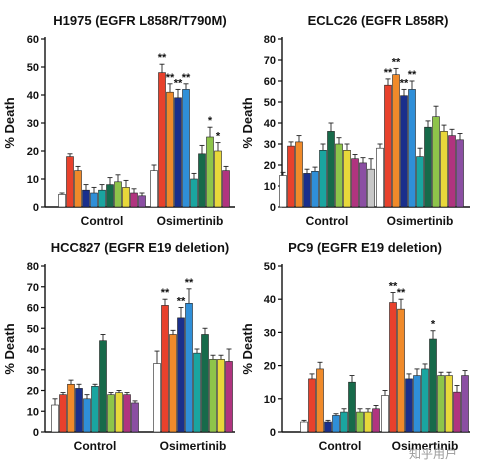 The image size is (490, 471). What do you see at coordinates (140, 247) in the screenshot?
I see `chart-title: HCC827 (EGFR E19 deletion)` at bounding box center [140, 247].